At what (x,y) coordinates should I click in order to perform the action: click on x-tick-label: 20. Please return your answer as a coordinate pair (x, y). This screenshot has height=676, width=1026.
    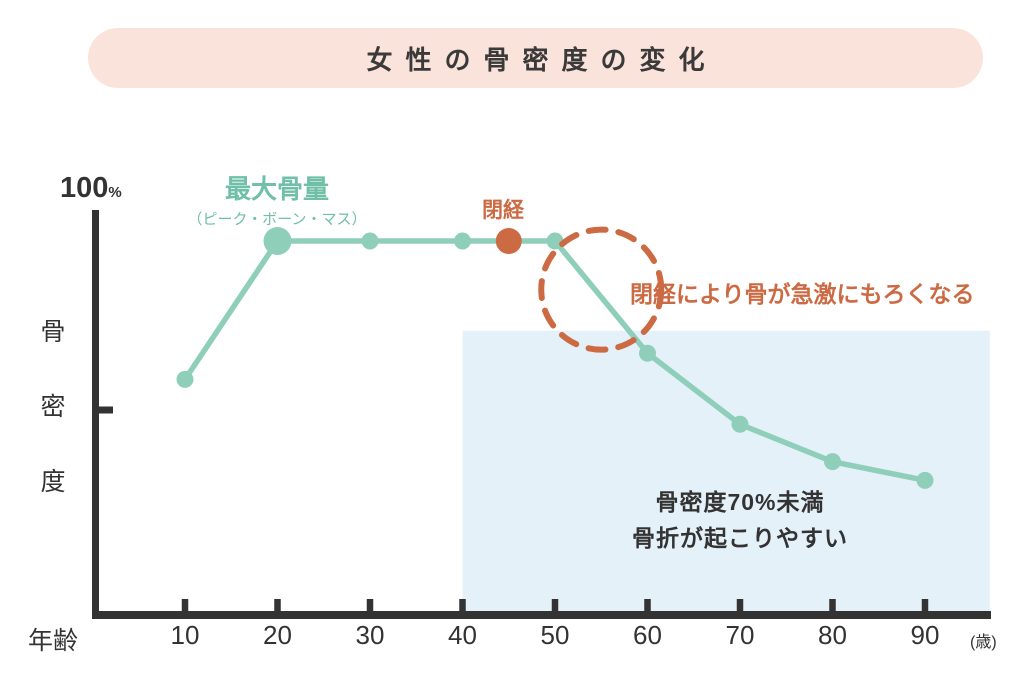
    Looking at the image, I should click on (277, 635).